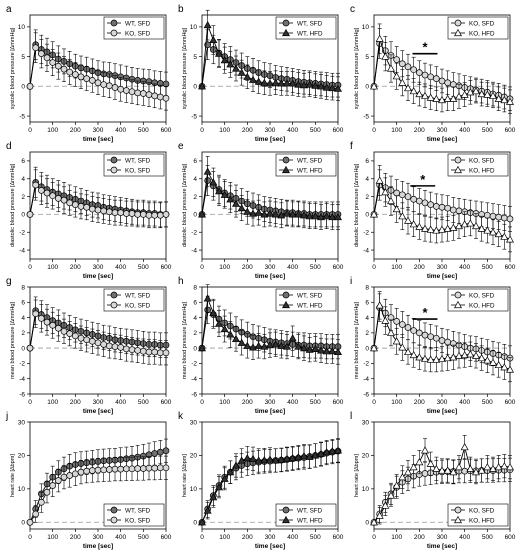 This screenshot has height=550, width=518. Describe the element at coordinates (195, 57) in the screenshot. I see `y-tick-label: 5` at that location.